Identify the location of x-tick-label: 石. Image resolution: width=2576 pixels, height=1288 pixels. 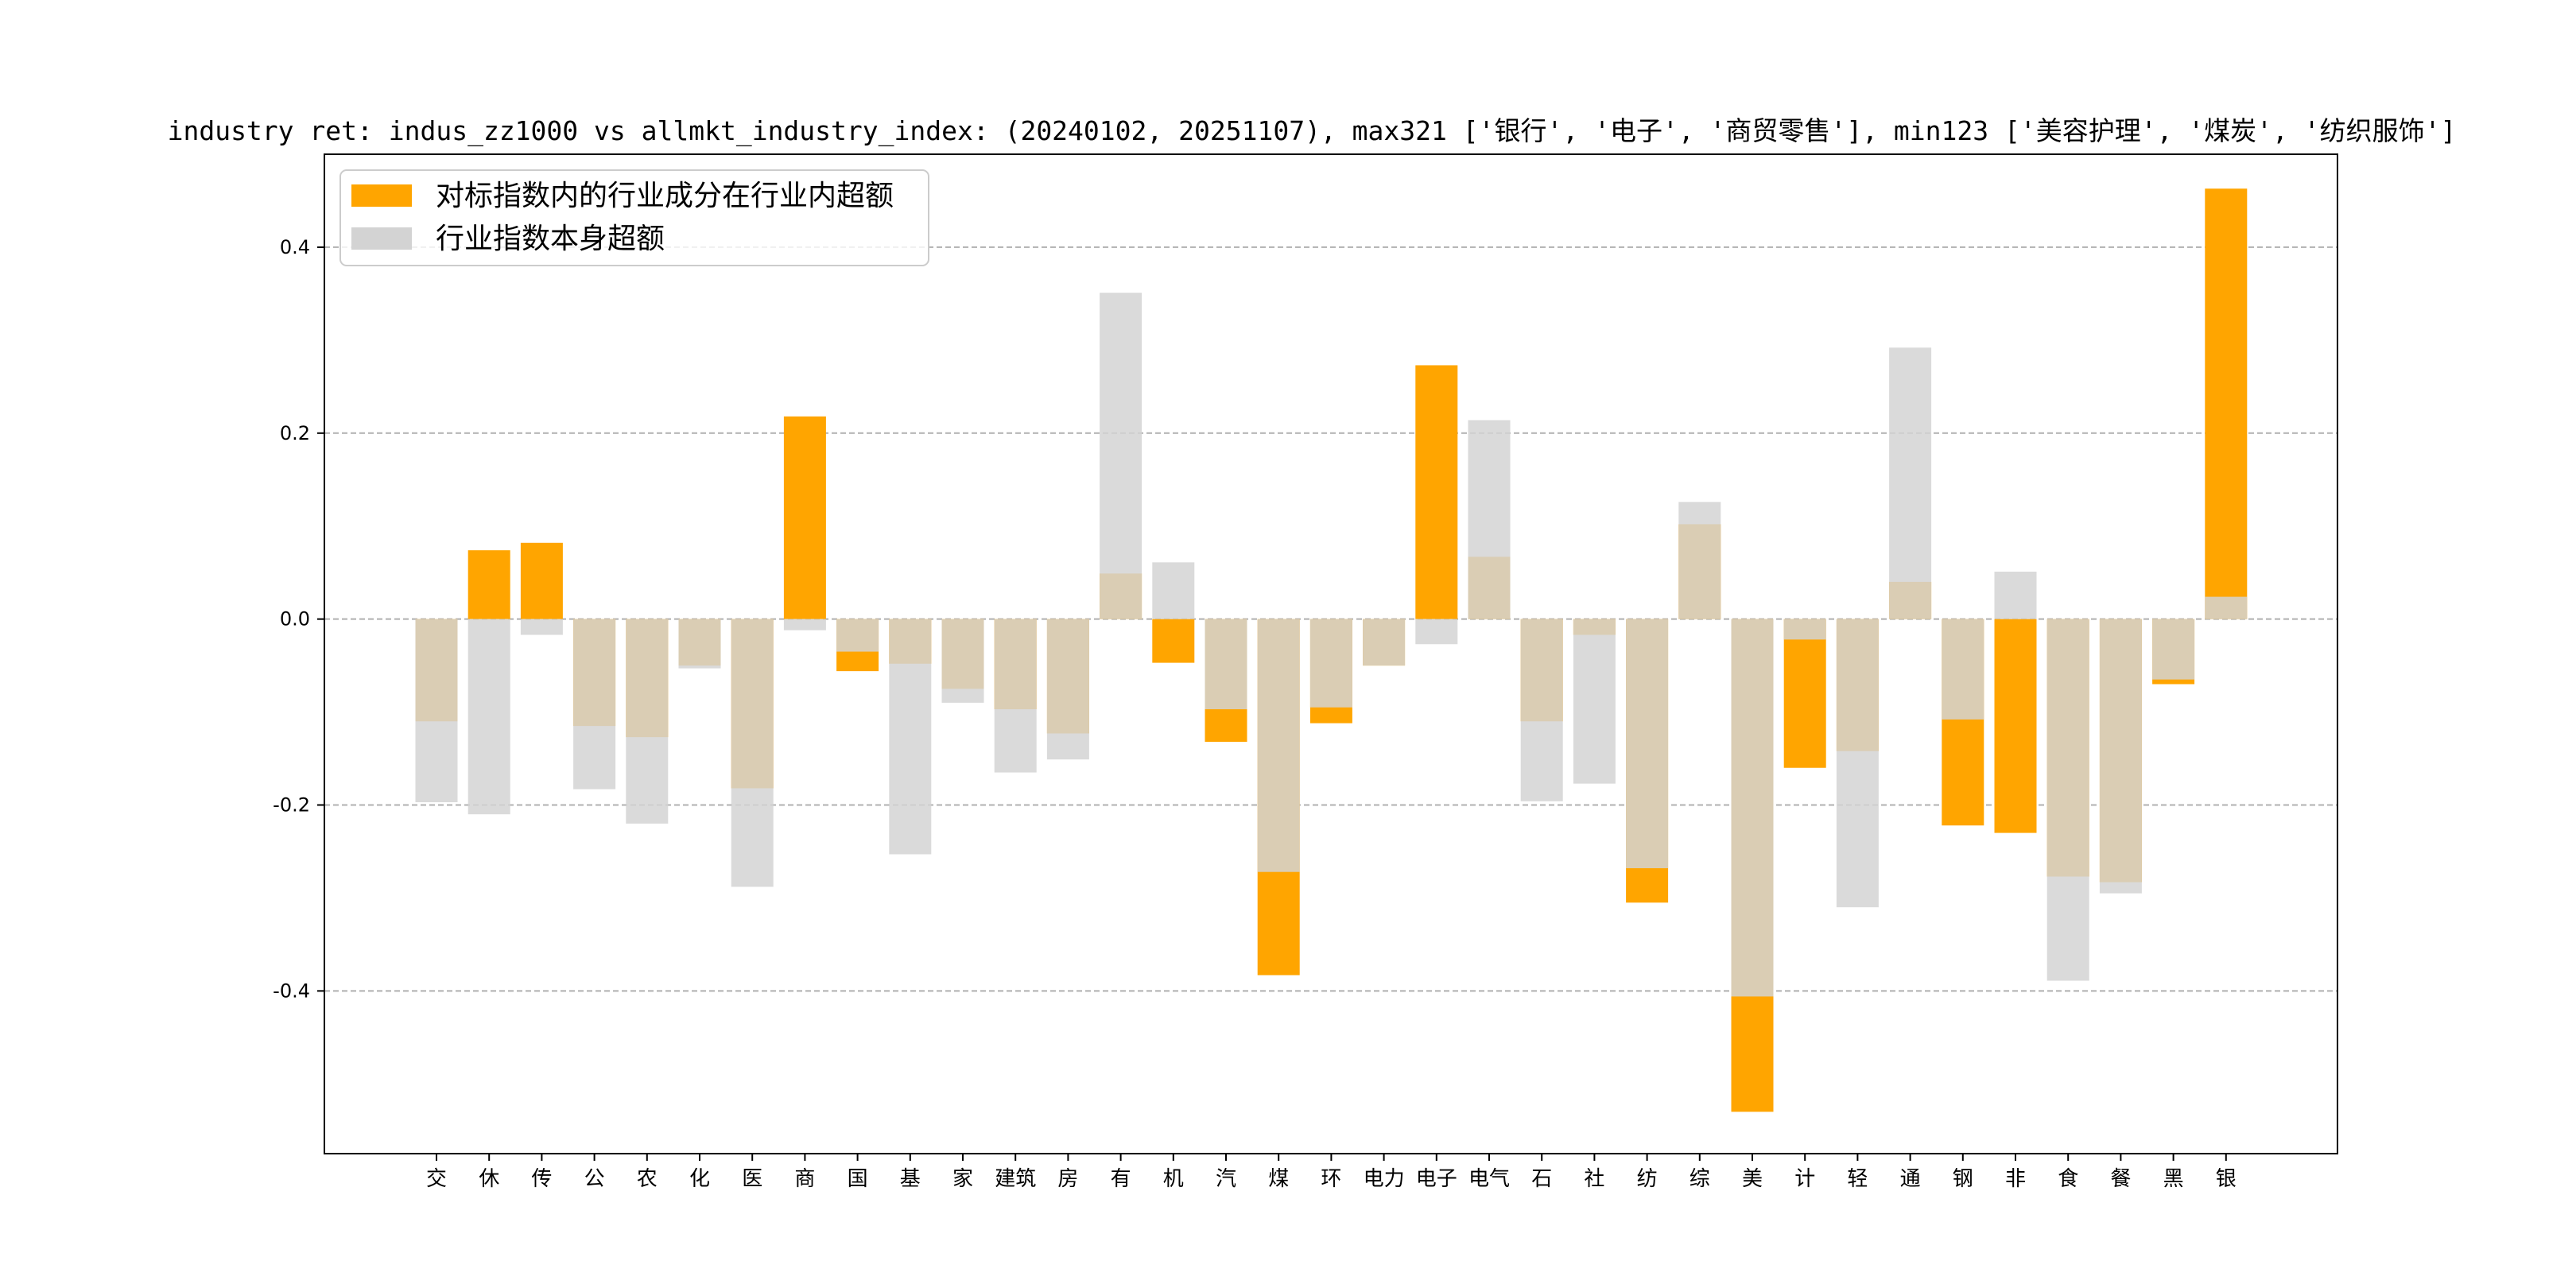
(1541, 1179).